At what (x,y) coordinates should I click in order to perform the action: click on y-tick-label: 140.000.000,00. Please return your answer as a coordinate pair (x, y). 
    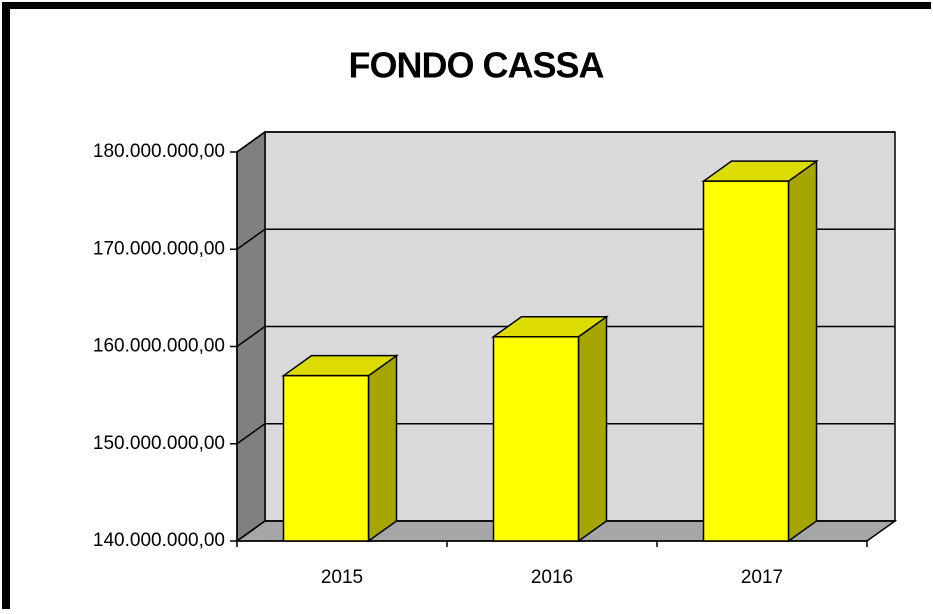
    Looking at the image, I should click on (159, 540).